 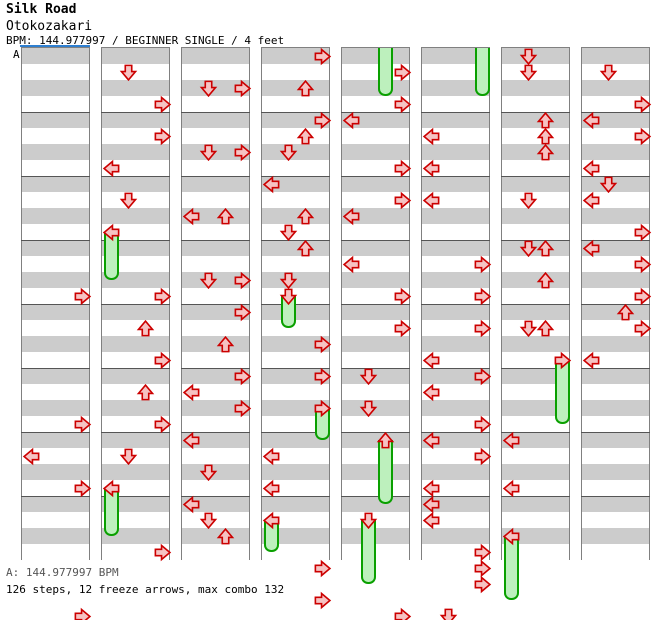 What do you see at coordinates (448, 613) in the screenshot?
I see `tap-note-down-arrow-icon` at bounding box center [448, 613].